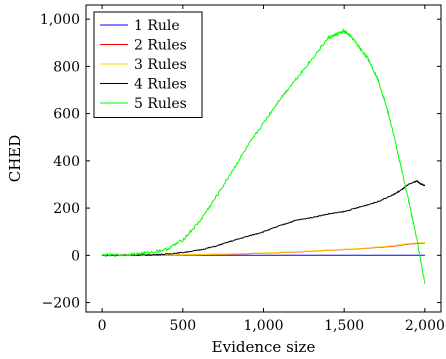 This screenshot has height=359, width=446. What do you see at coordinates (160, 46) in the screenshot?
I see `legend-label-2: 2 Rules` at bounding box center [160, 46].